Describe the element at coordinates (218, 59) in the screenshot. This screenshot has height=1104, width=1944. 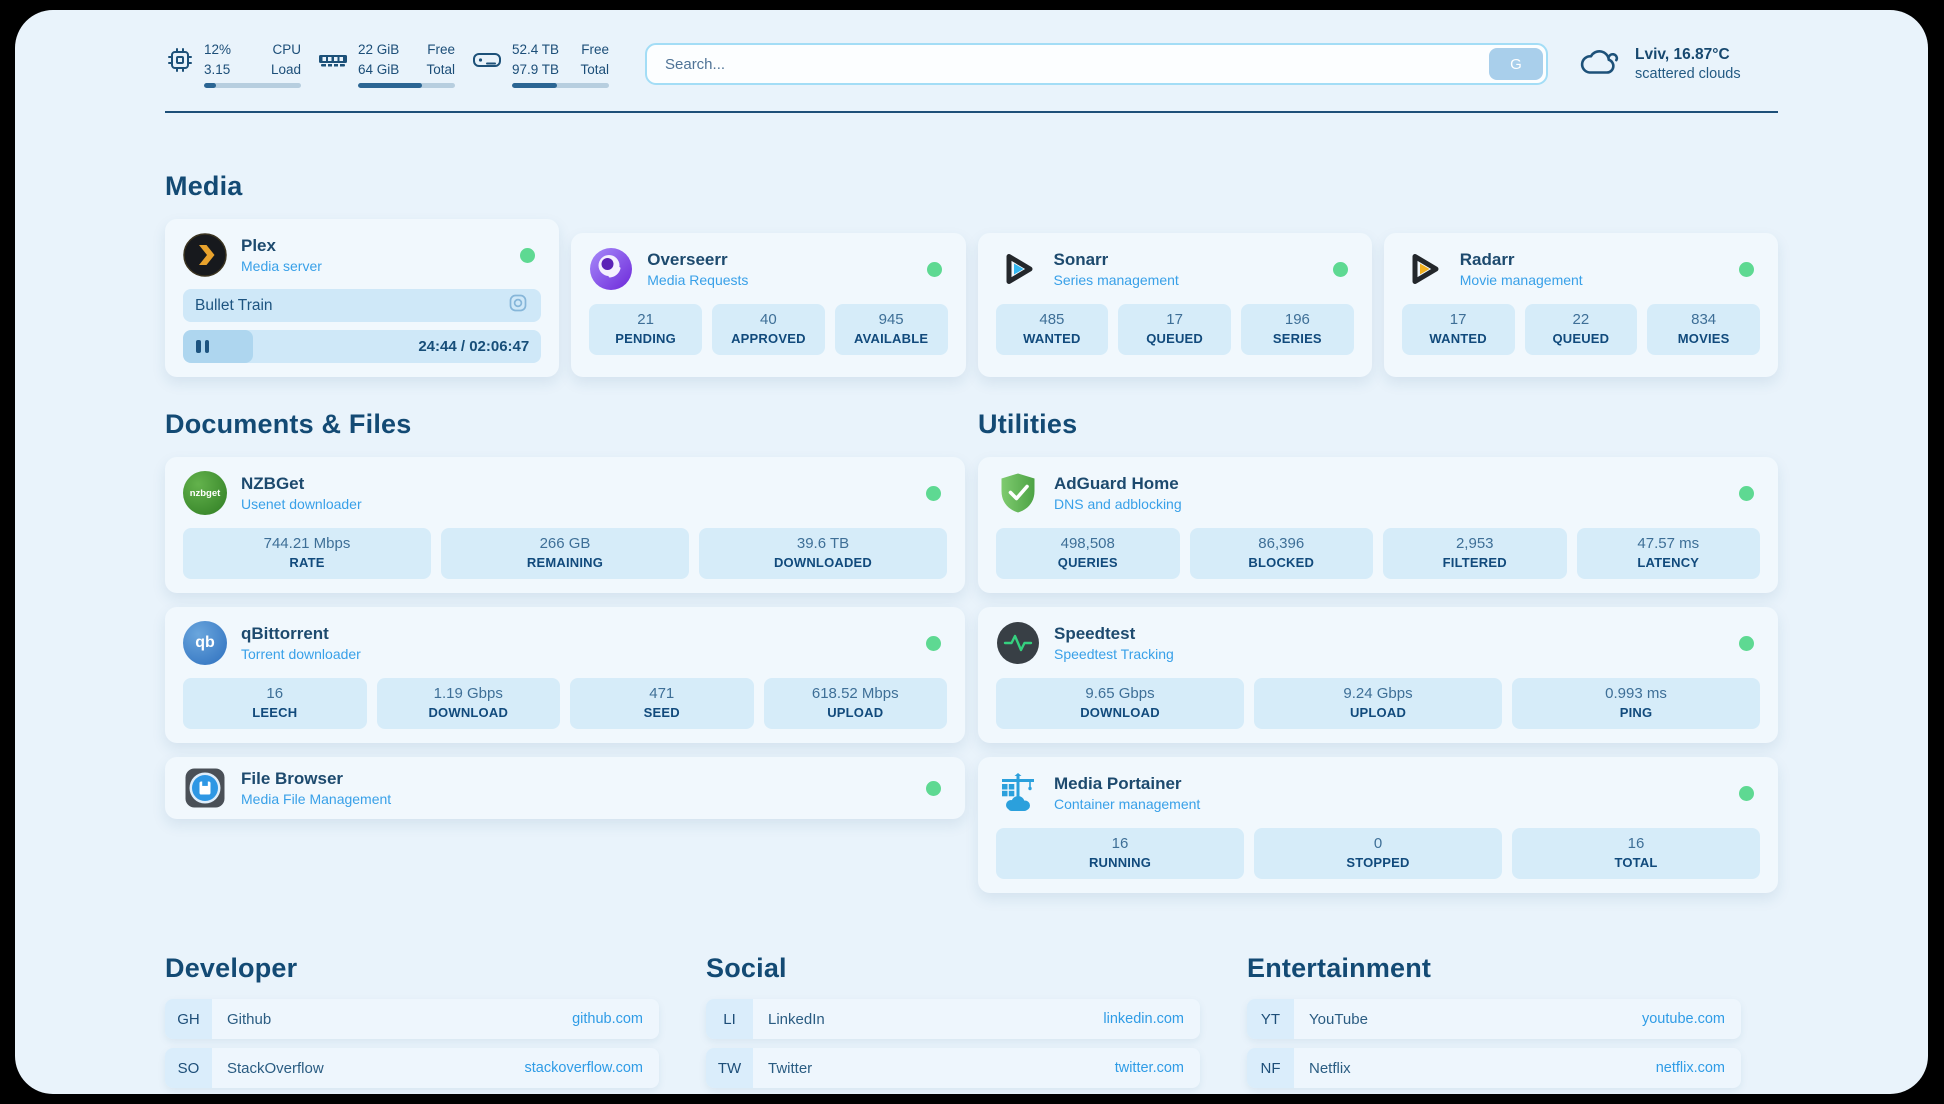
I see `cpu-values: 12% 3.15` at that location.